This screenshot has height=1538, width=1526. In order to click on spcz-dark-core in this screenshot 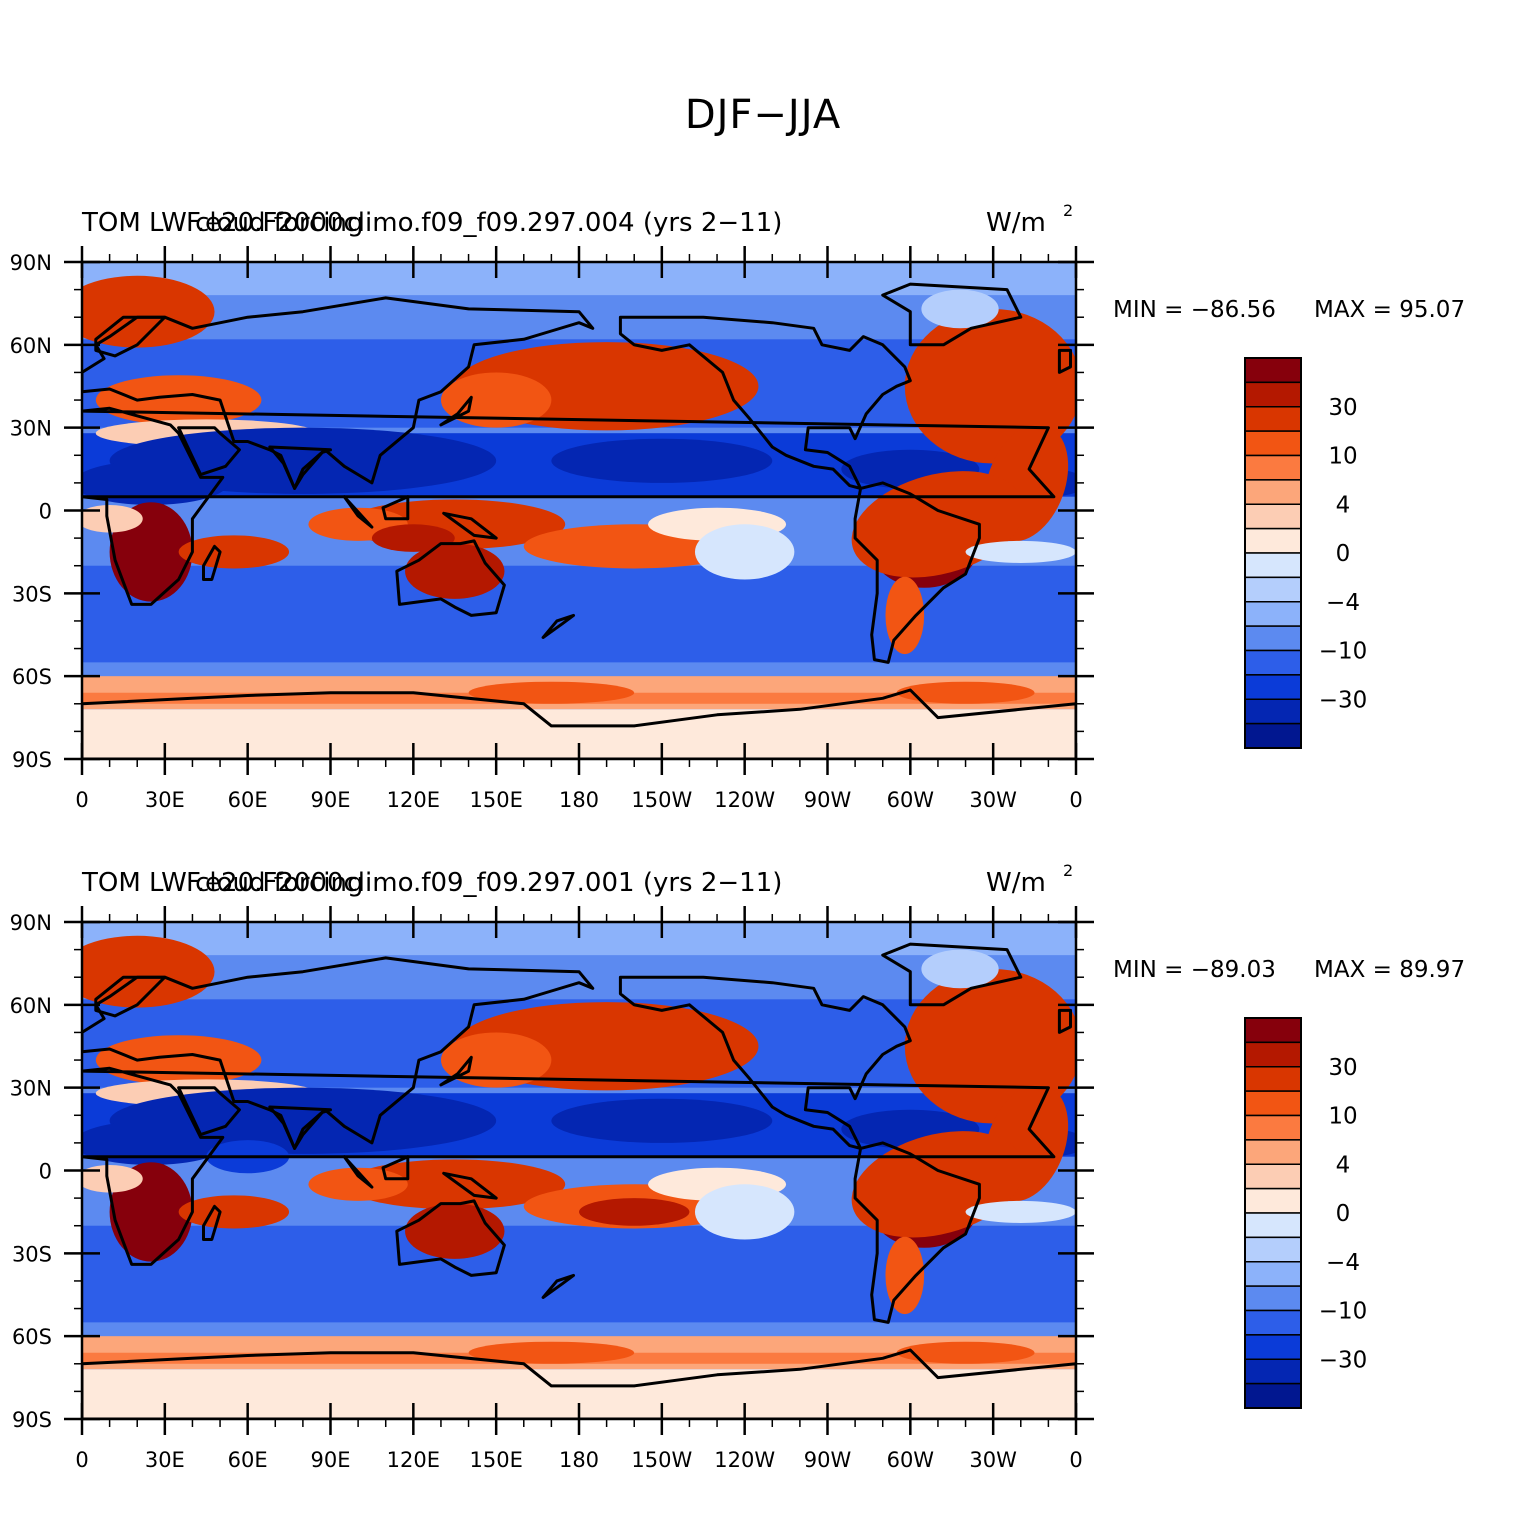, I will do `click(634, 1212)`.